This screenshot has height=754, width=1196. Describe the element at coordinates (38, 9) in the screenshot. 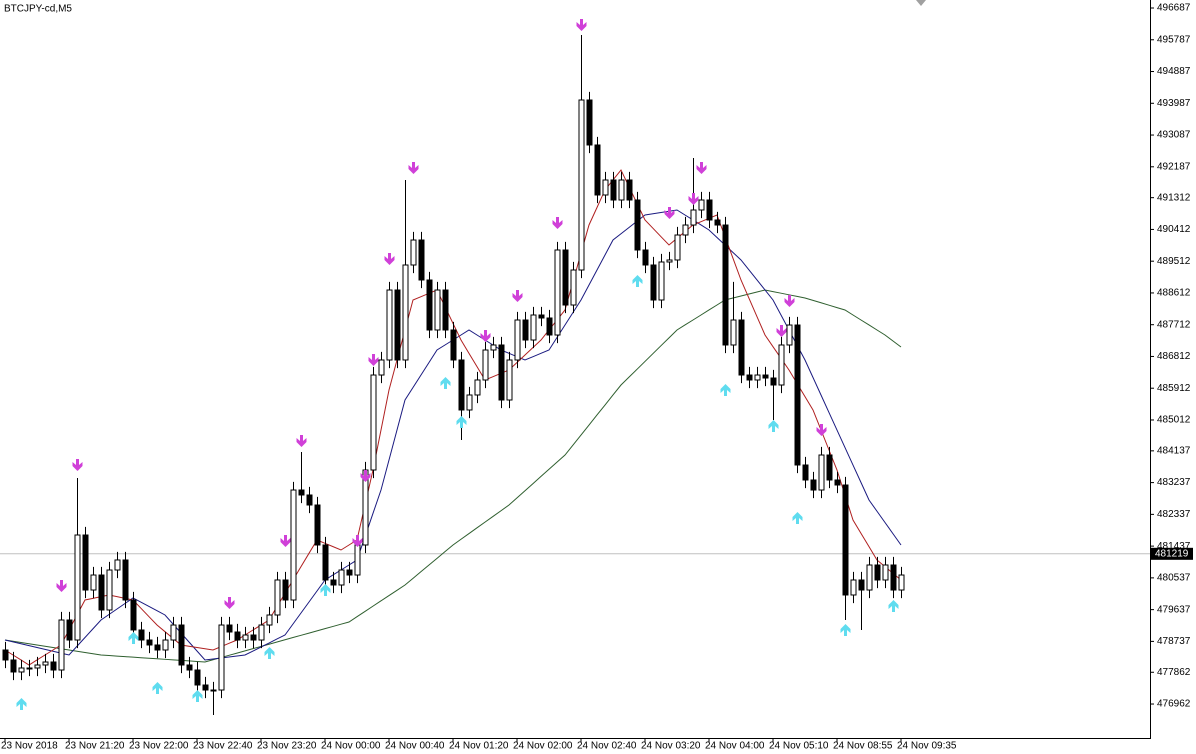

I see `chart-title: BTCJPY-cd,M5` at that location.